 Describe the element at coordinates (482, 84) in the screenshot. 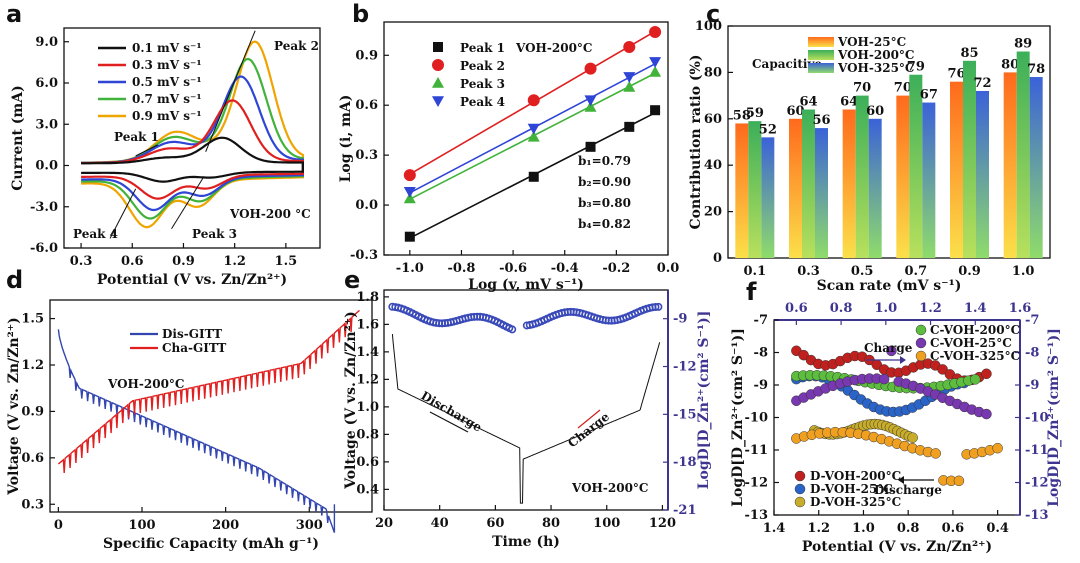

I see `legend-label-b: Peak 3` at that location.